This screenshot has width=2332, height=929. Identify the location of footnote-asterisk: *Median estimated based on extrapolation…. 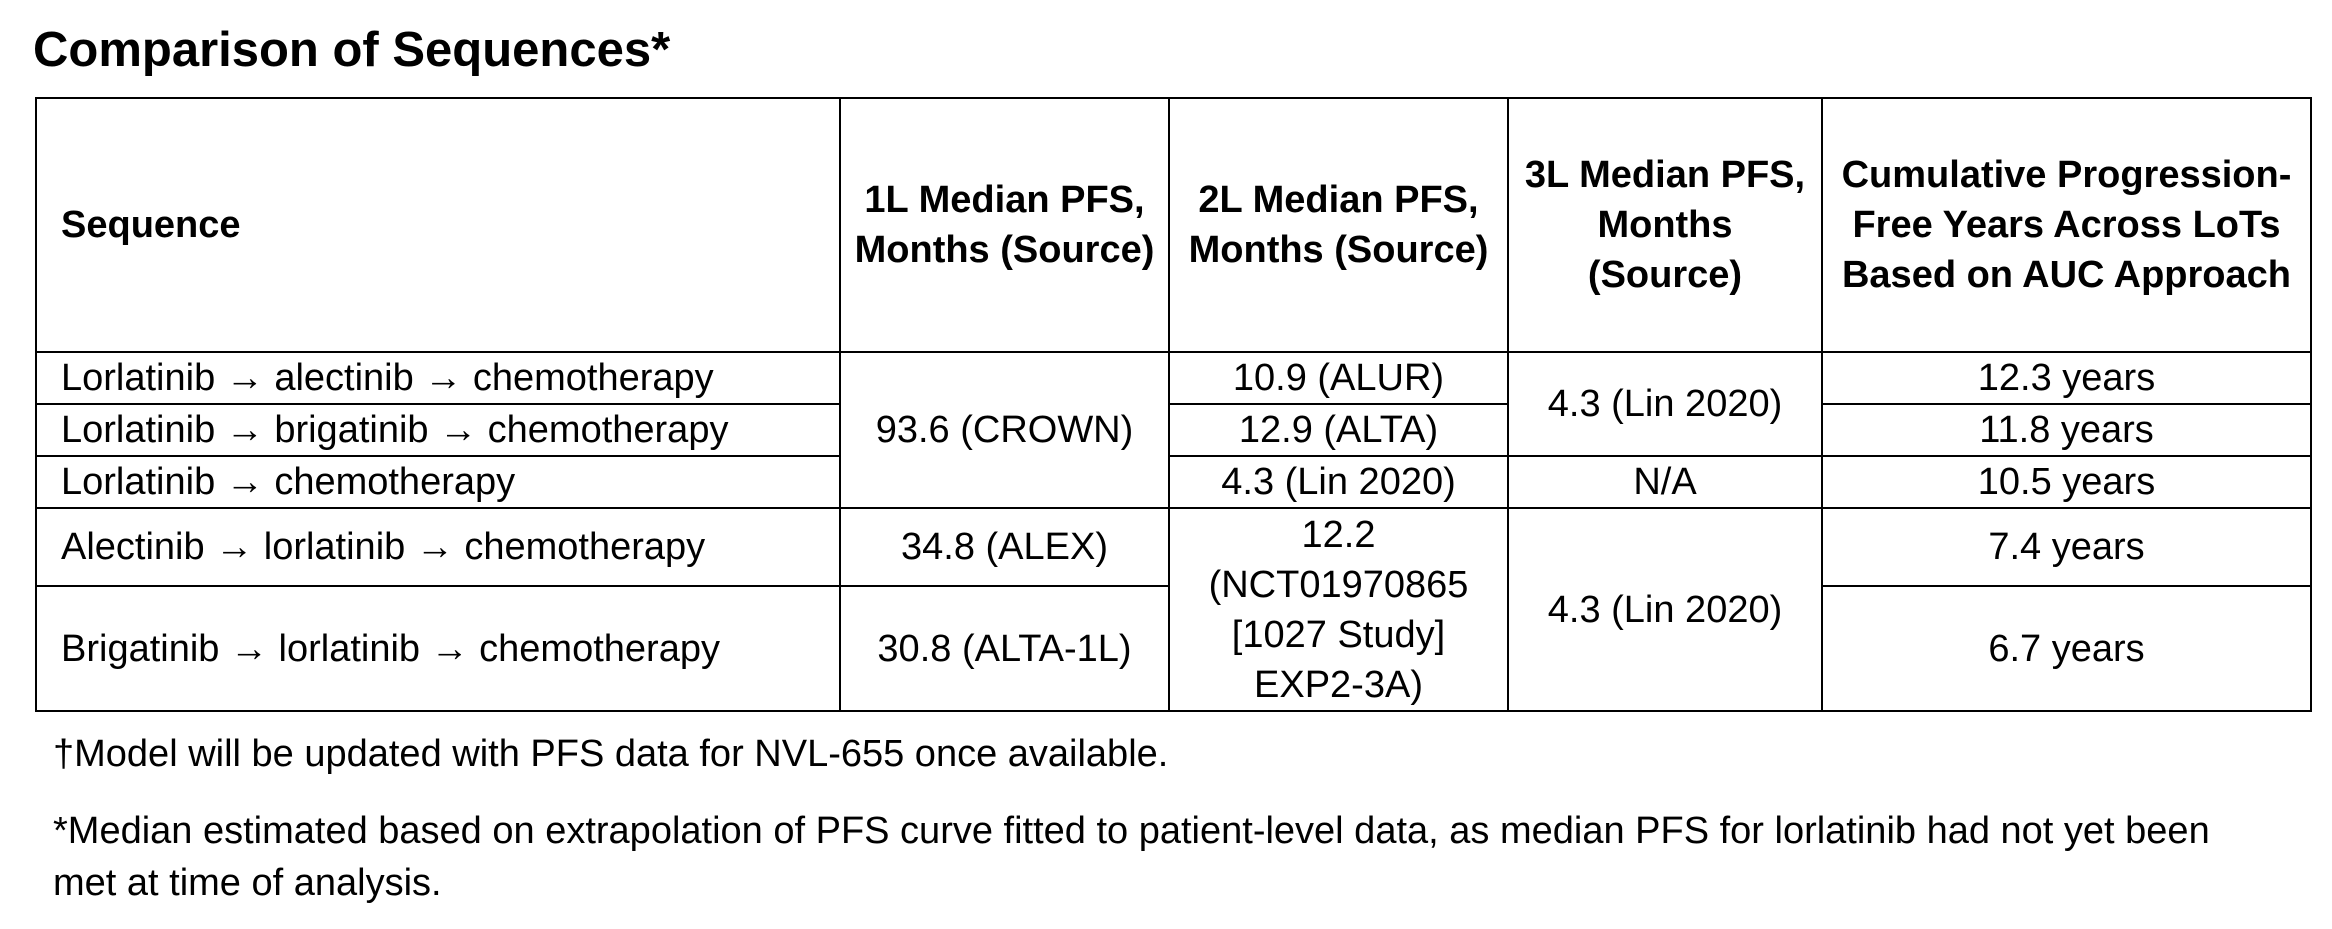
(1131, 857).